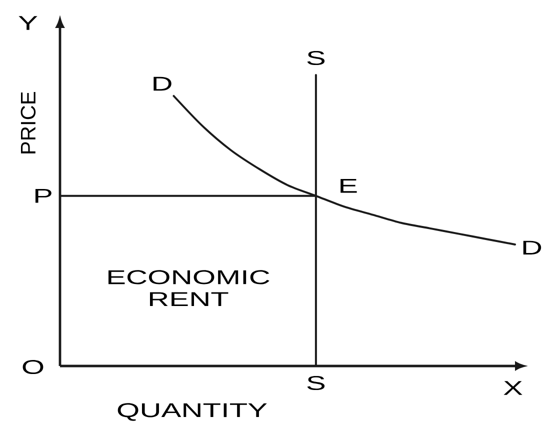  I want to click on text: X, so click(513, 388).